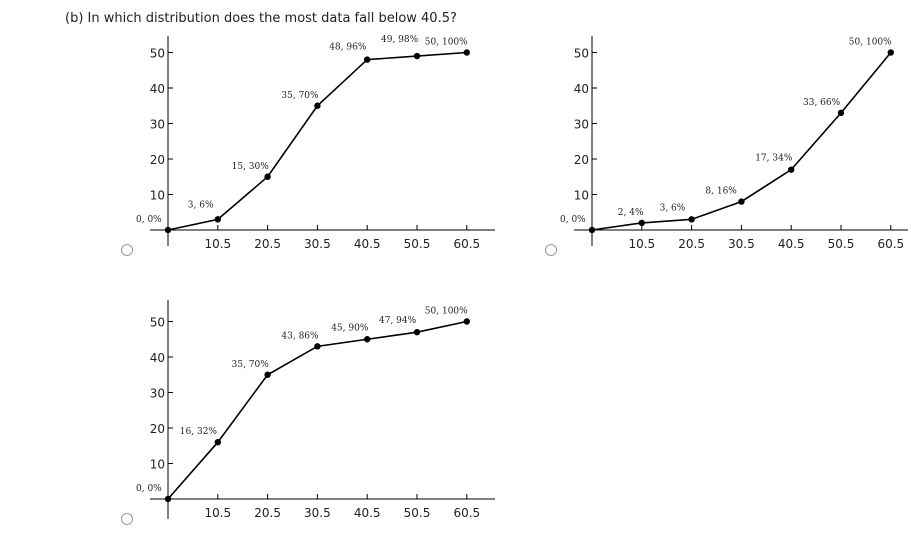 The image size is (911, 538). I want to click on data-point-label: 17, 34%, so click(774, 159).